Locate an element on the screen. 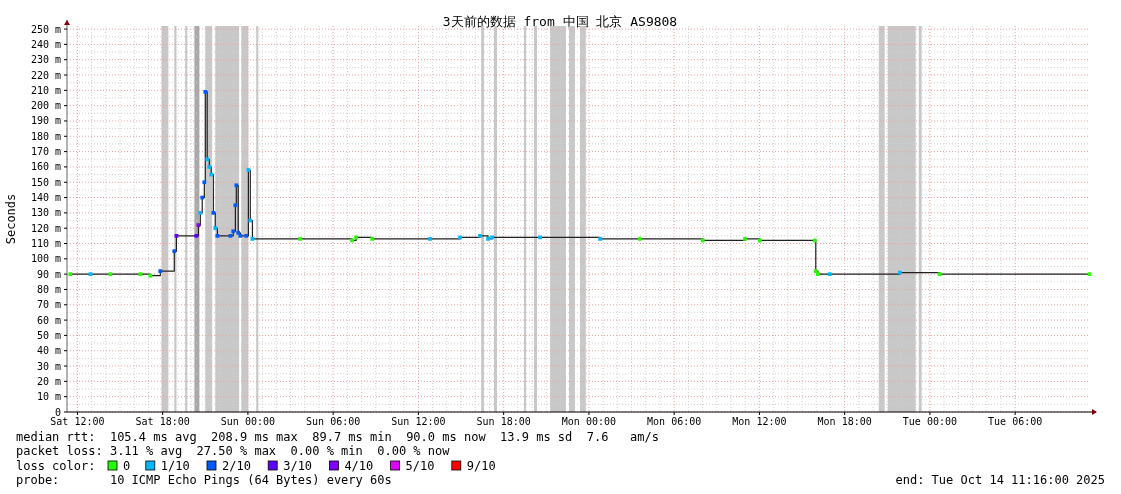  y-tick-label: 170 m is located at coordinates (45, 152).